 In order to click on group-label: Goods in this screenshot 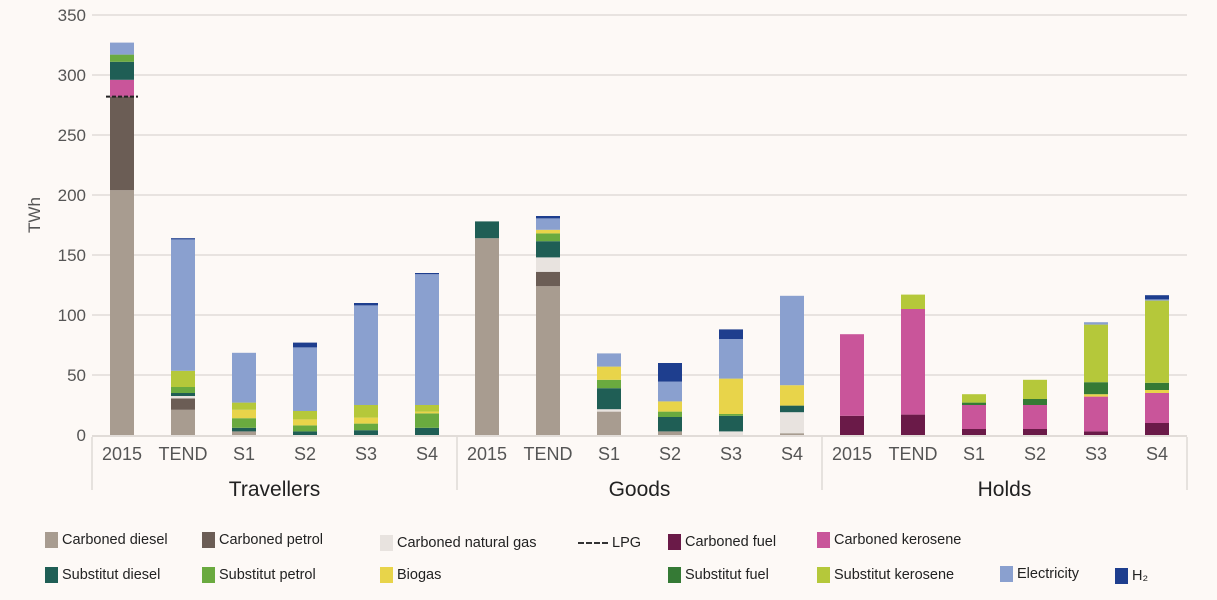, I will do `click(640, 489)`.